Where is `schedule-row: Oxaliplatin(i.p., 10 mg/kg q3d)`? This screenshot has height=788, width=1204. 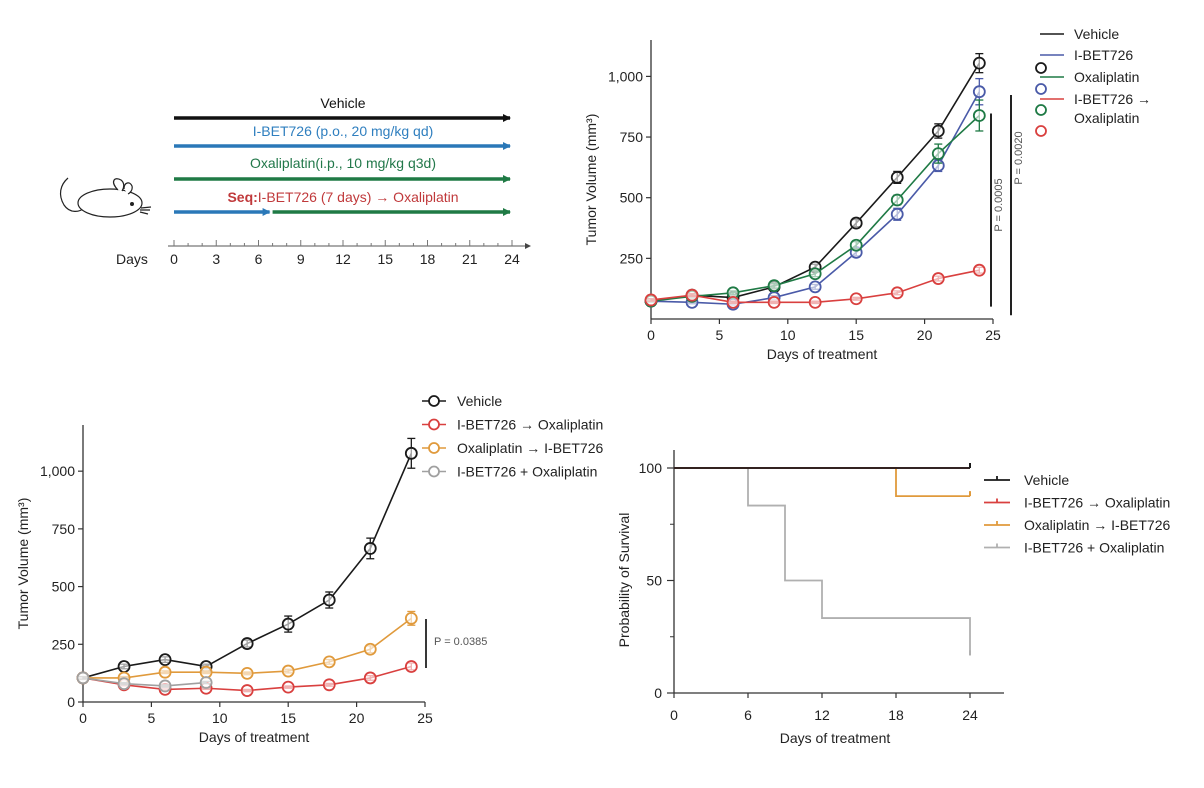 schedule-row: Oxaliplatin(i.p., 10 mg/kg q3d) is located at coordinates (342, 169).